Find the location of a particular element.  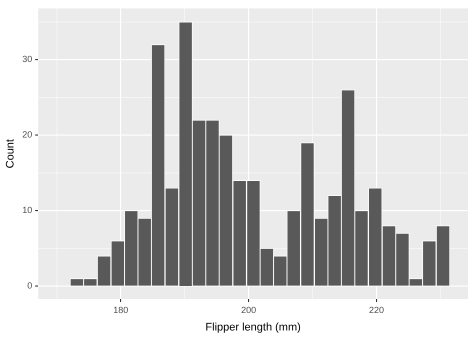

y-tick-label: 0 is located at coordinates (29, 285).